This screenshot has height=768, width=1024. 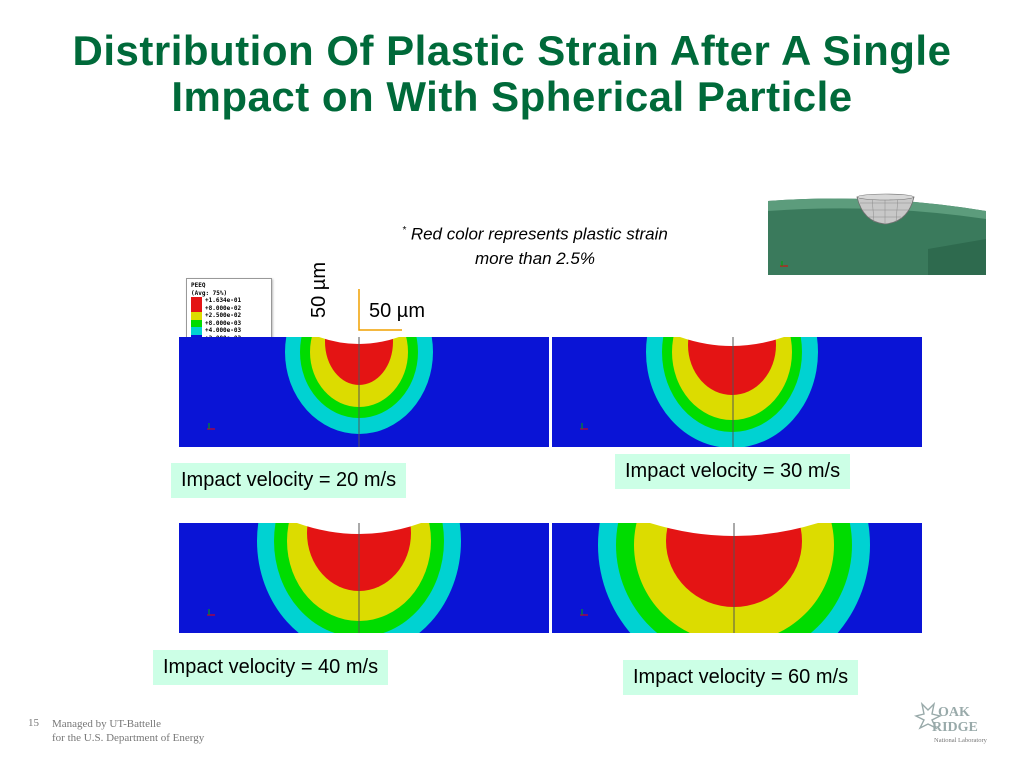 What do you see at coordinates (223, 308) in the screenshot?
I see `legend-value: +8.000e-02` at bounding box center [223, 308].